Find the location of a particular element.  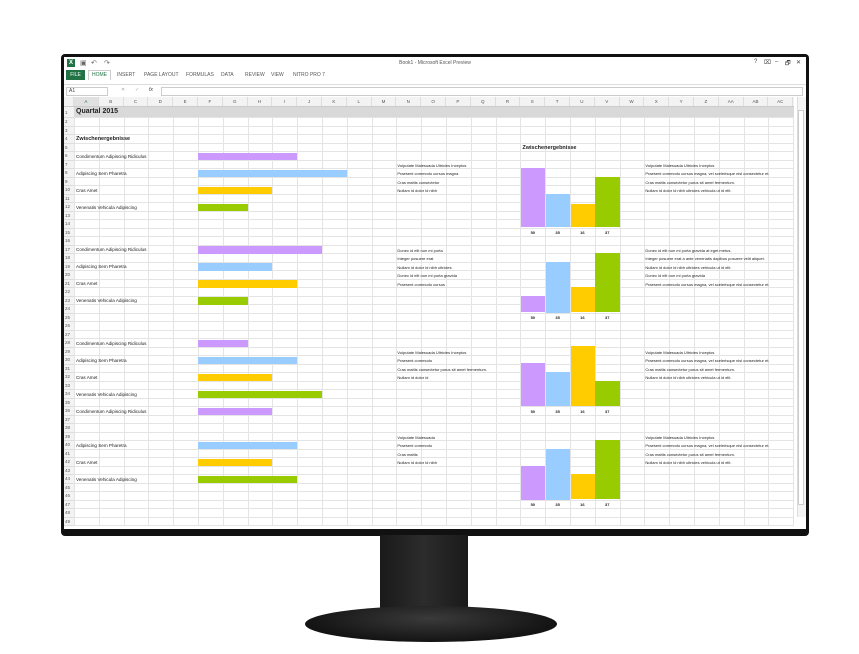

row-header-28: 28 is located at coordinates (69, 343).